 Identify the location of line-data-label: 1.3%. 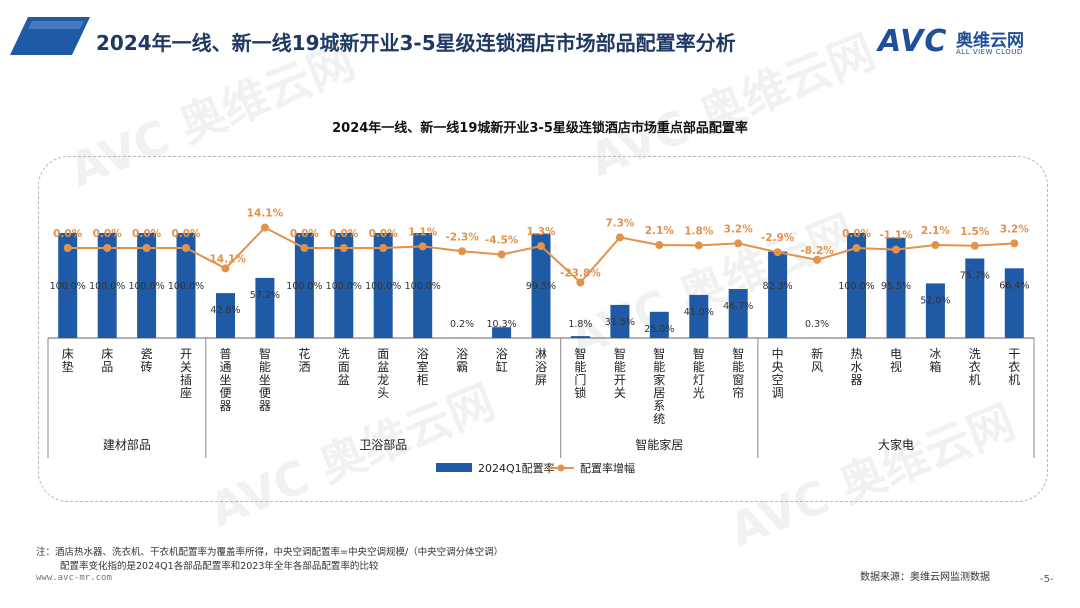
(541, 232).